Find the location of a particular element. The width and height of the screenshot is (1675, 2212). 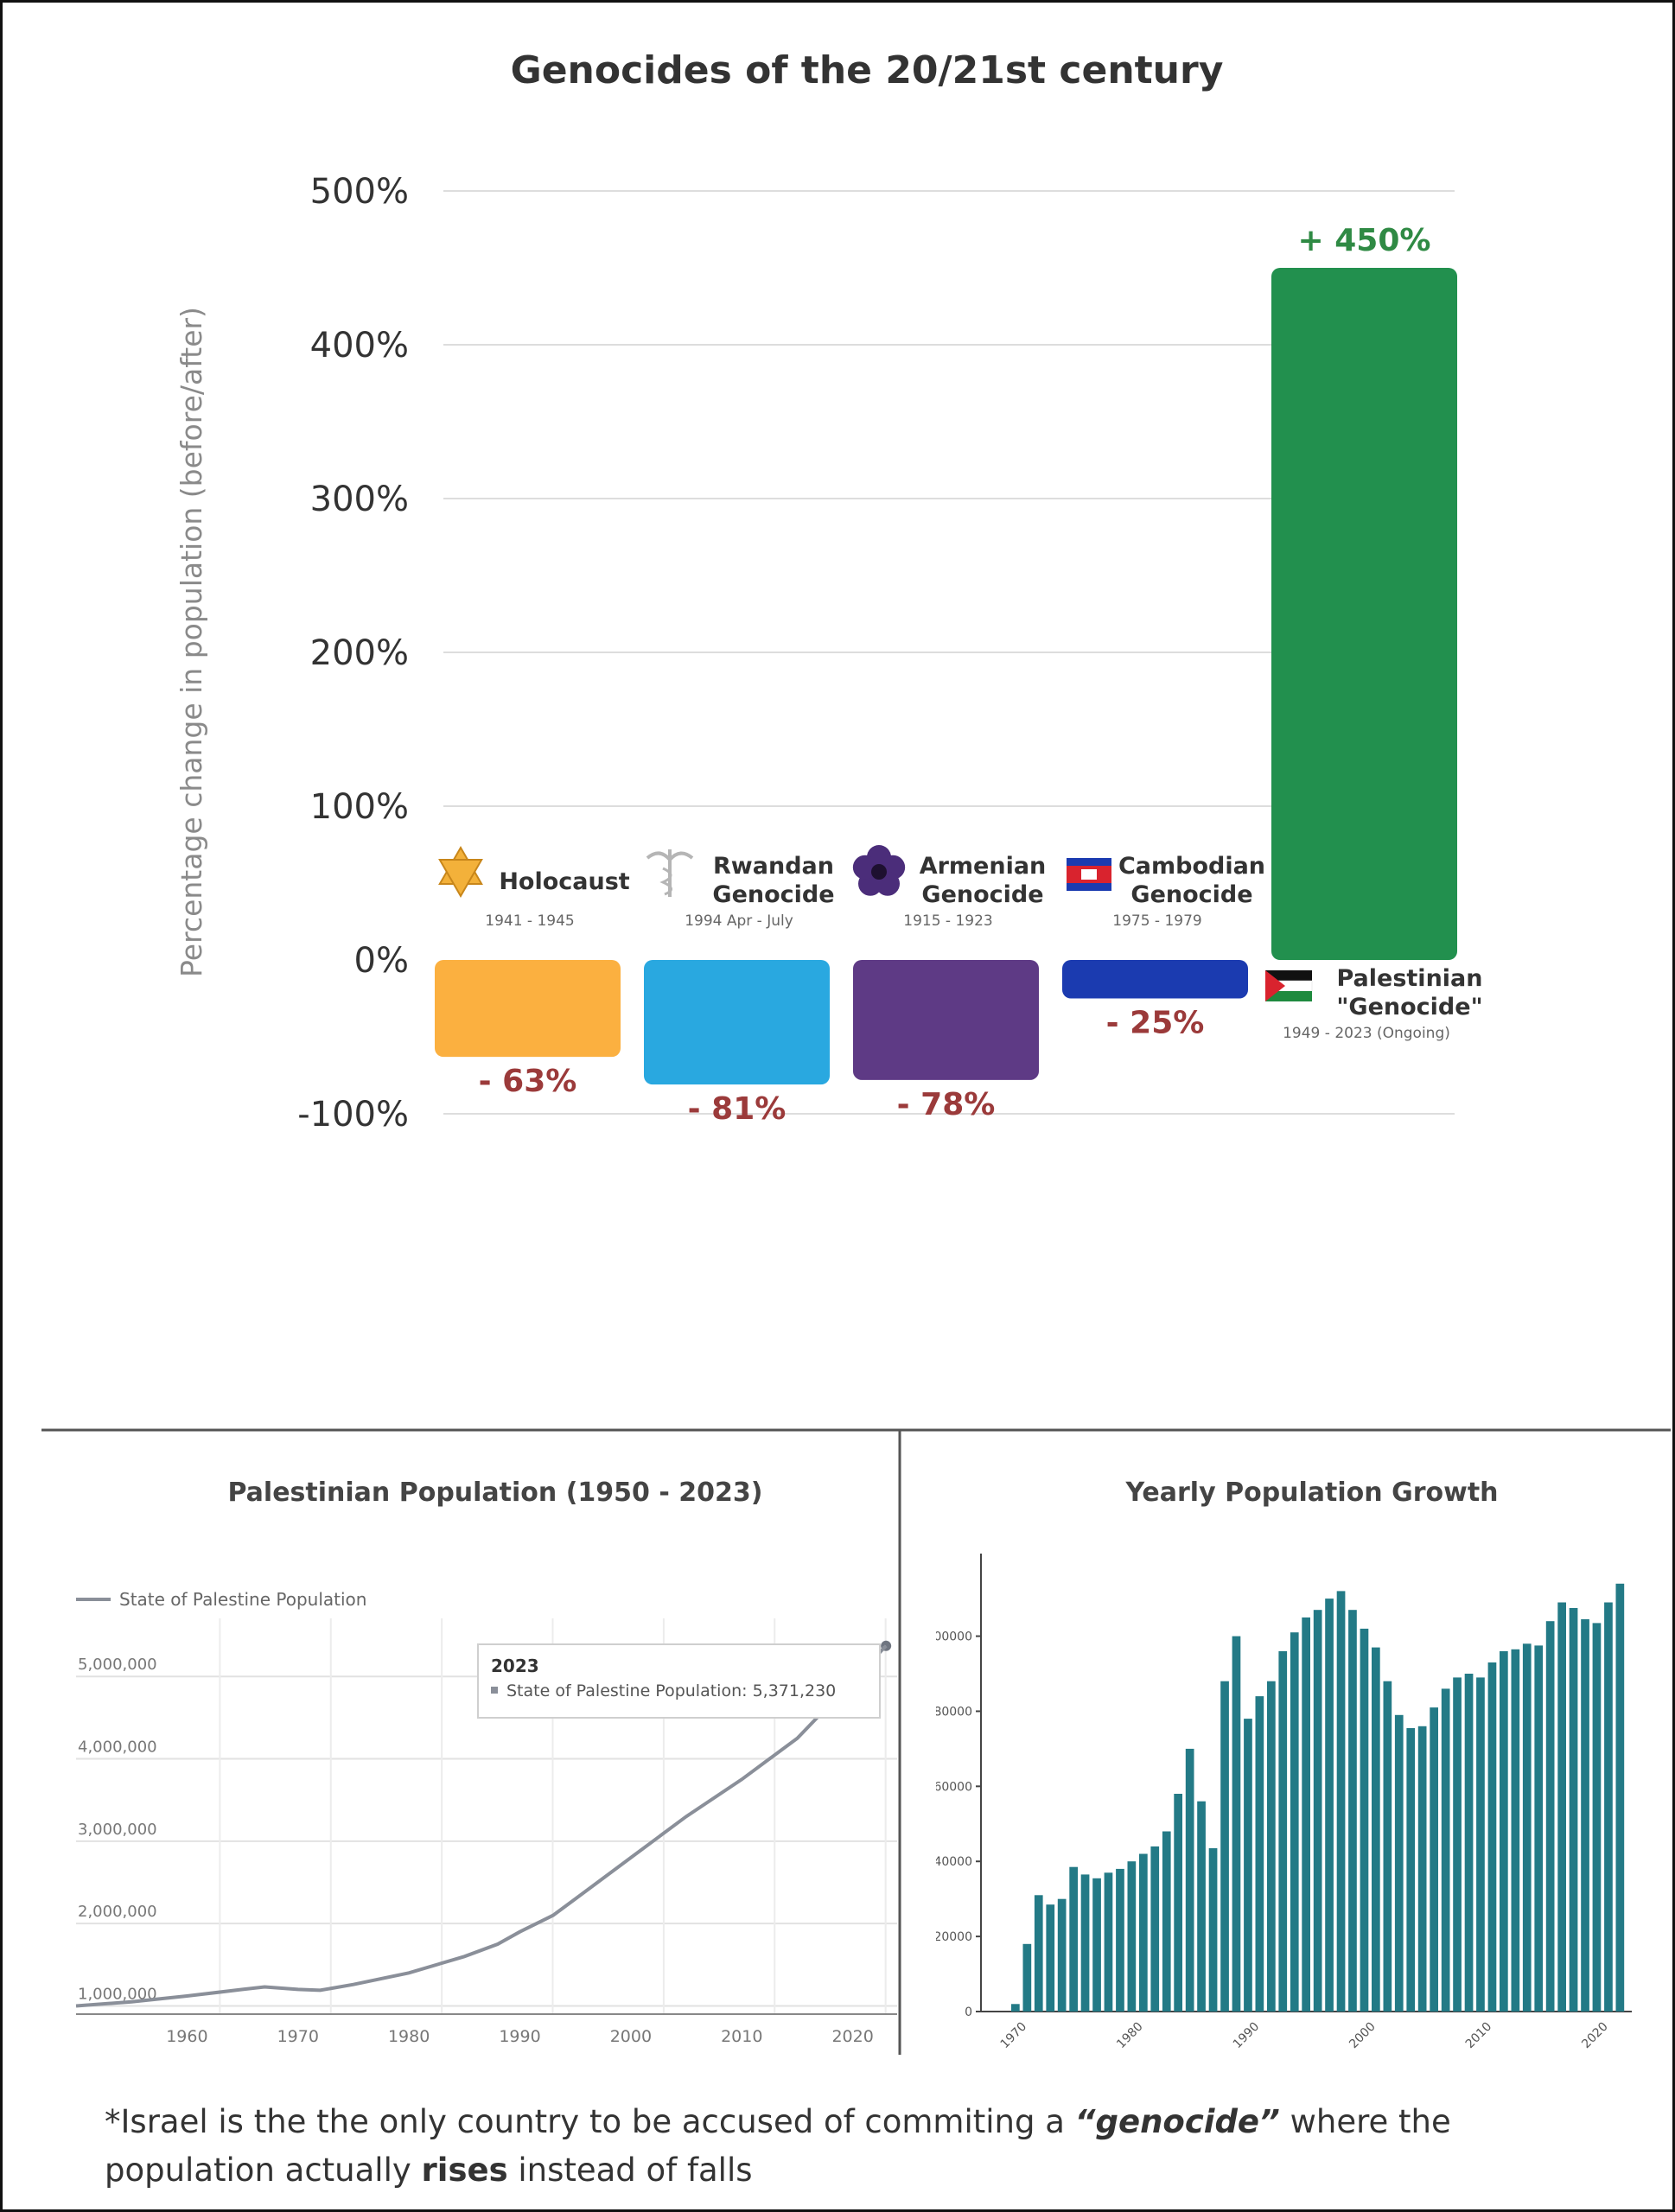

population-x-tick-label: 2020 is located at coordinates (852, 2036).